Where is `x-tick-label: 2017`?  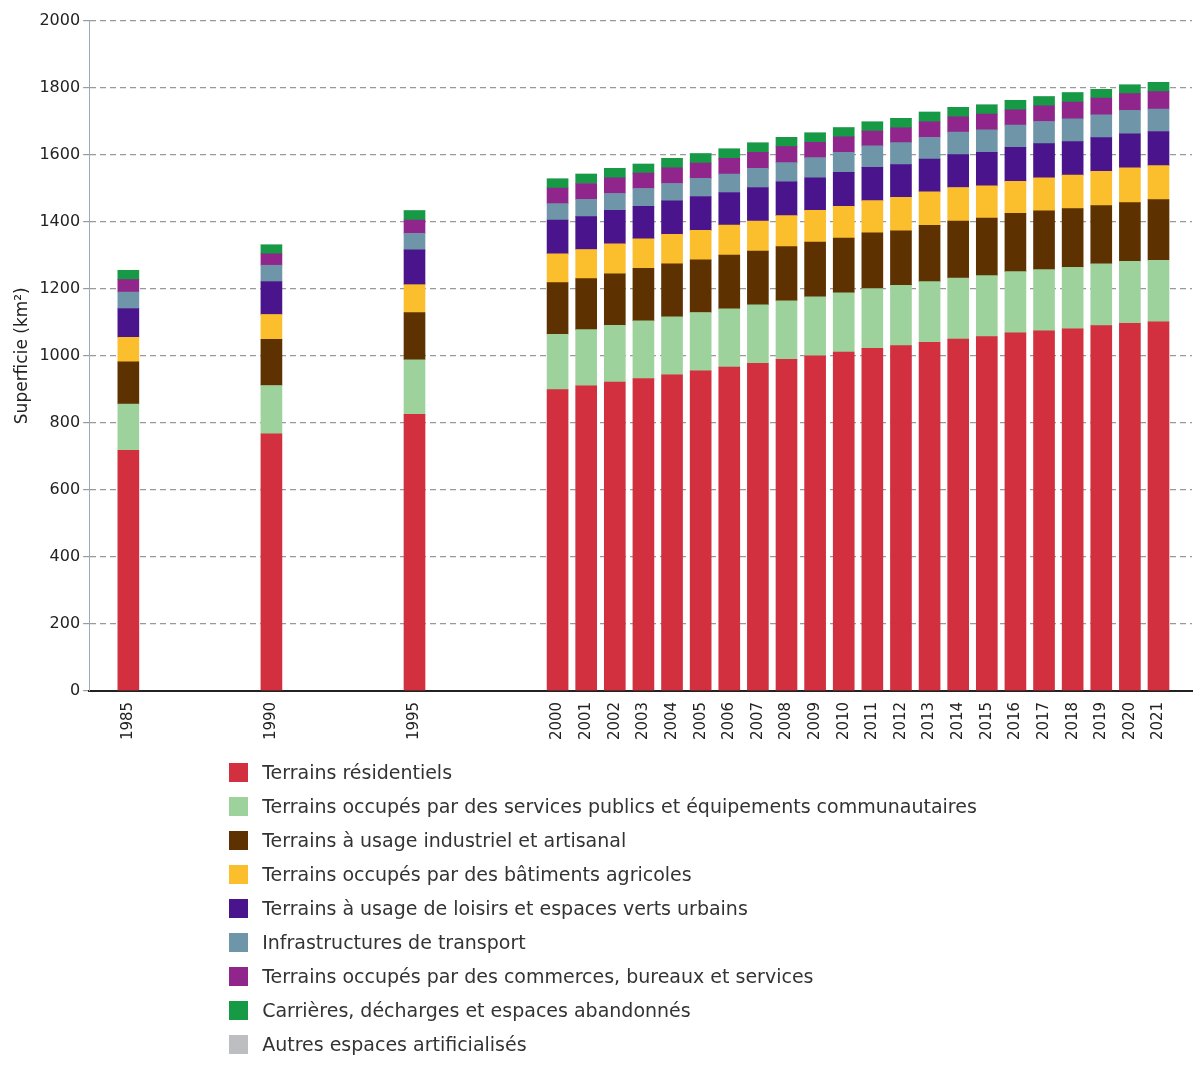 x-tick-label: 2017 is located at coordinates (1042, 721).